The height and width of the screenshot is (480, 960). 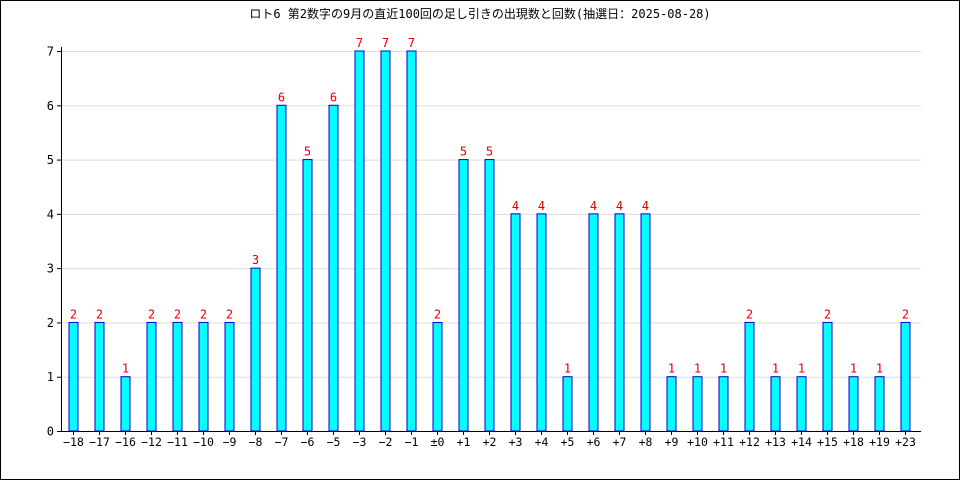 What do you see at coordinates (50, 160) in the screenshot?
I see `y-tick-label: 5` at bounding box center [50, 160].